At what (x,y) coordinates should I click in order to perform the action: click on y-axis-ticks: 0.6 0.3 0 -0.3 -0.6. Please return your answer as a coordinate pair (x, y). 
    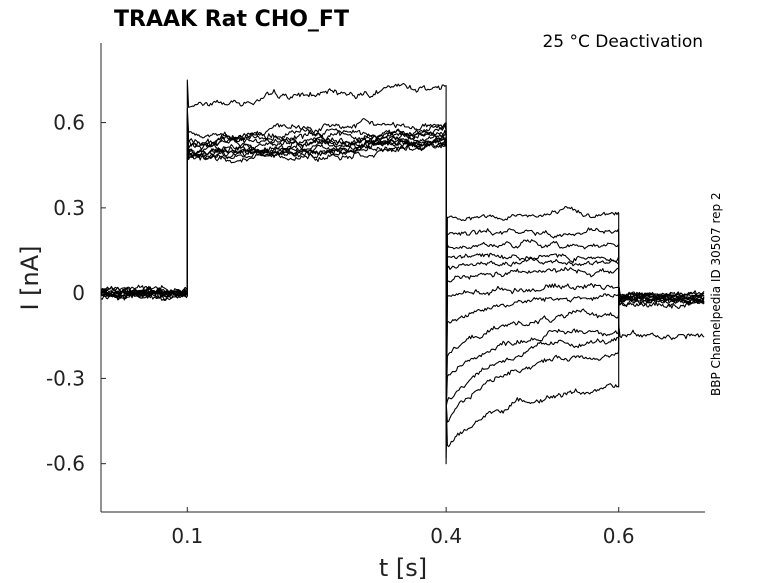
    Looking at the image, I should click on (76, 293).